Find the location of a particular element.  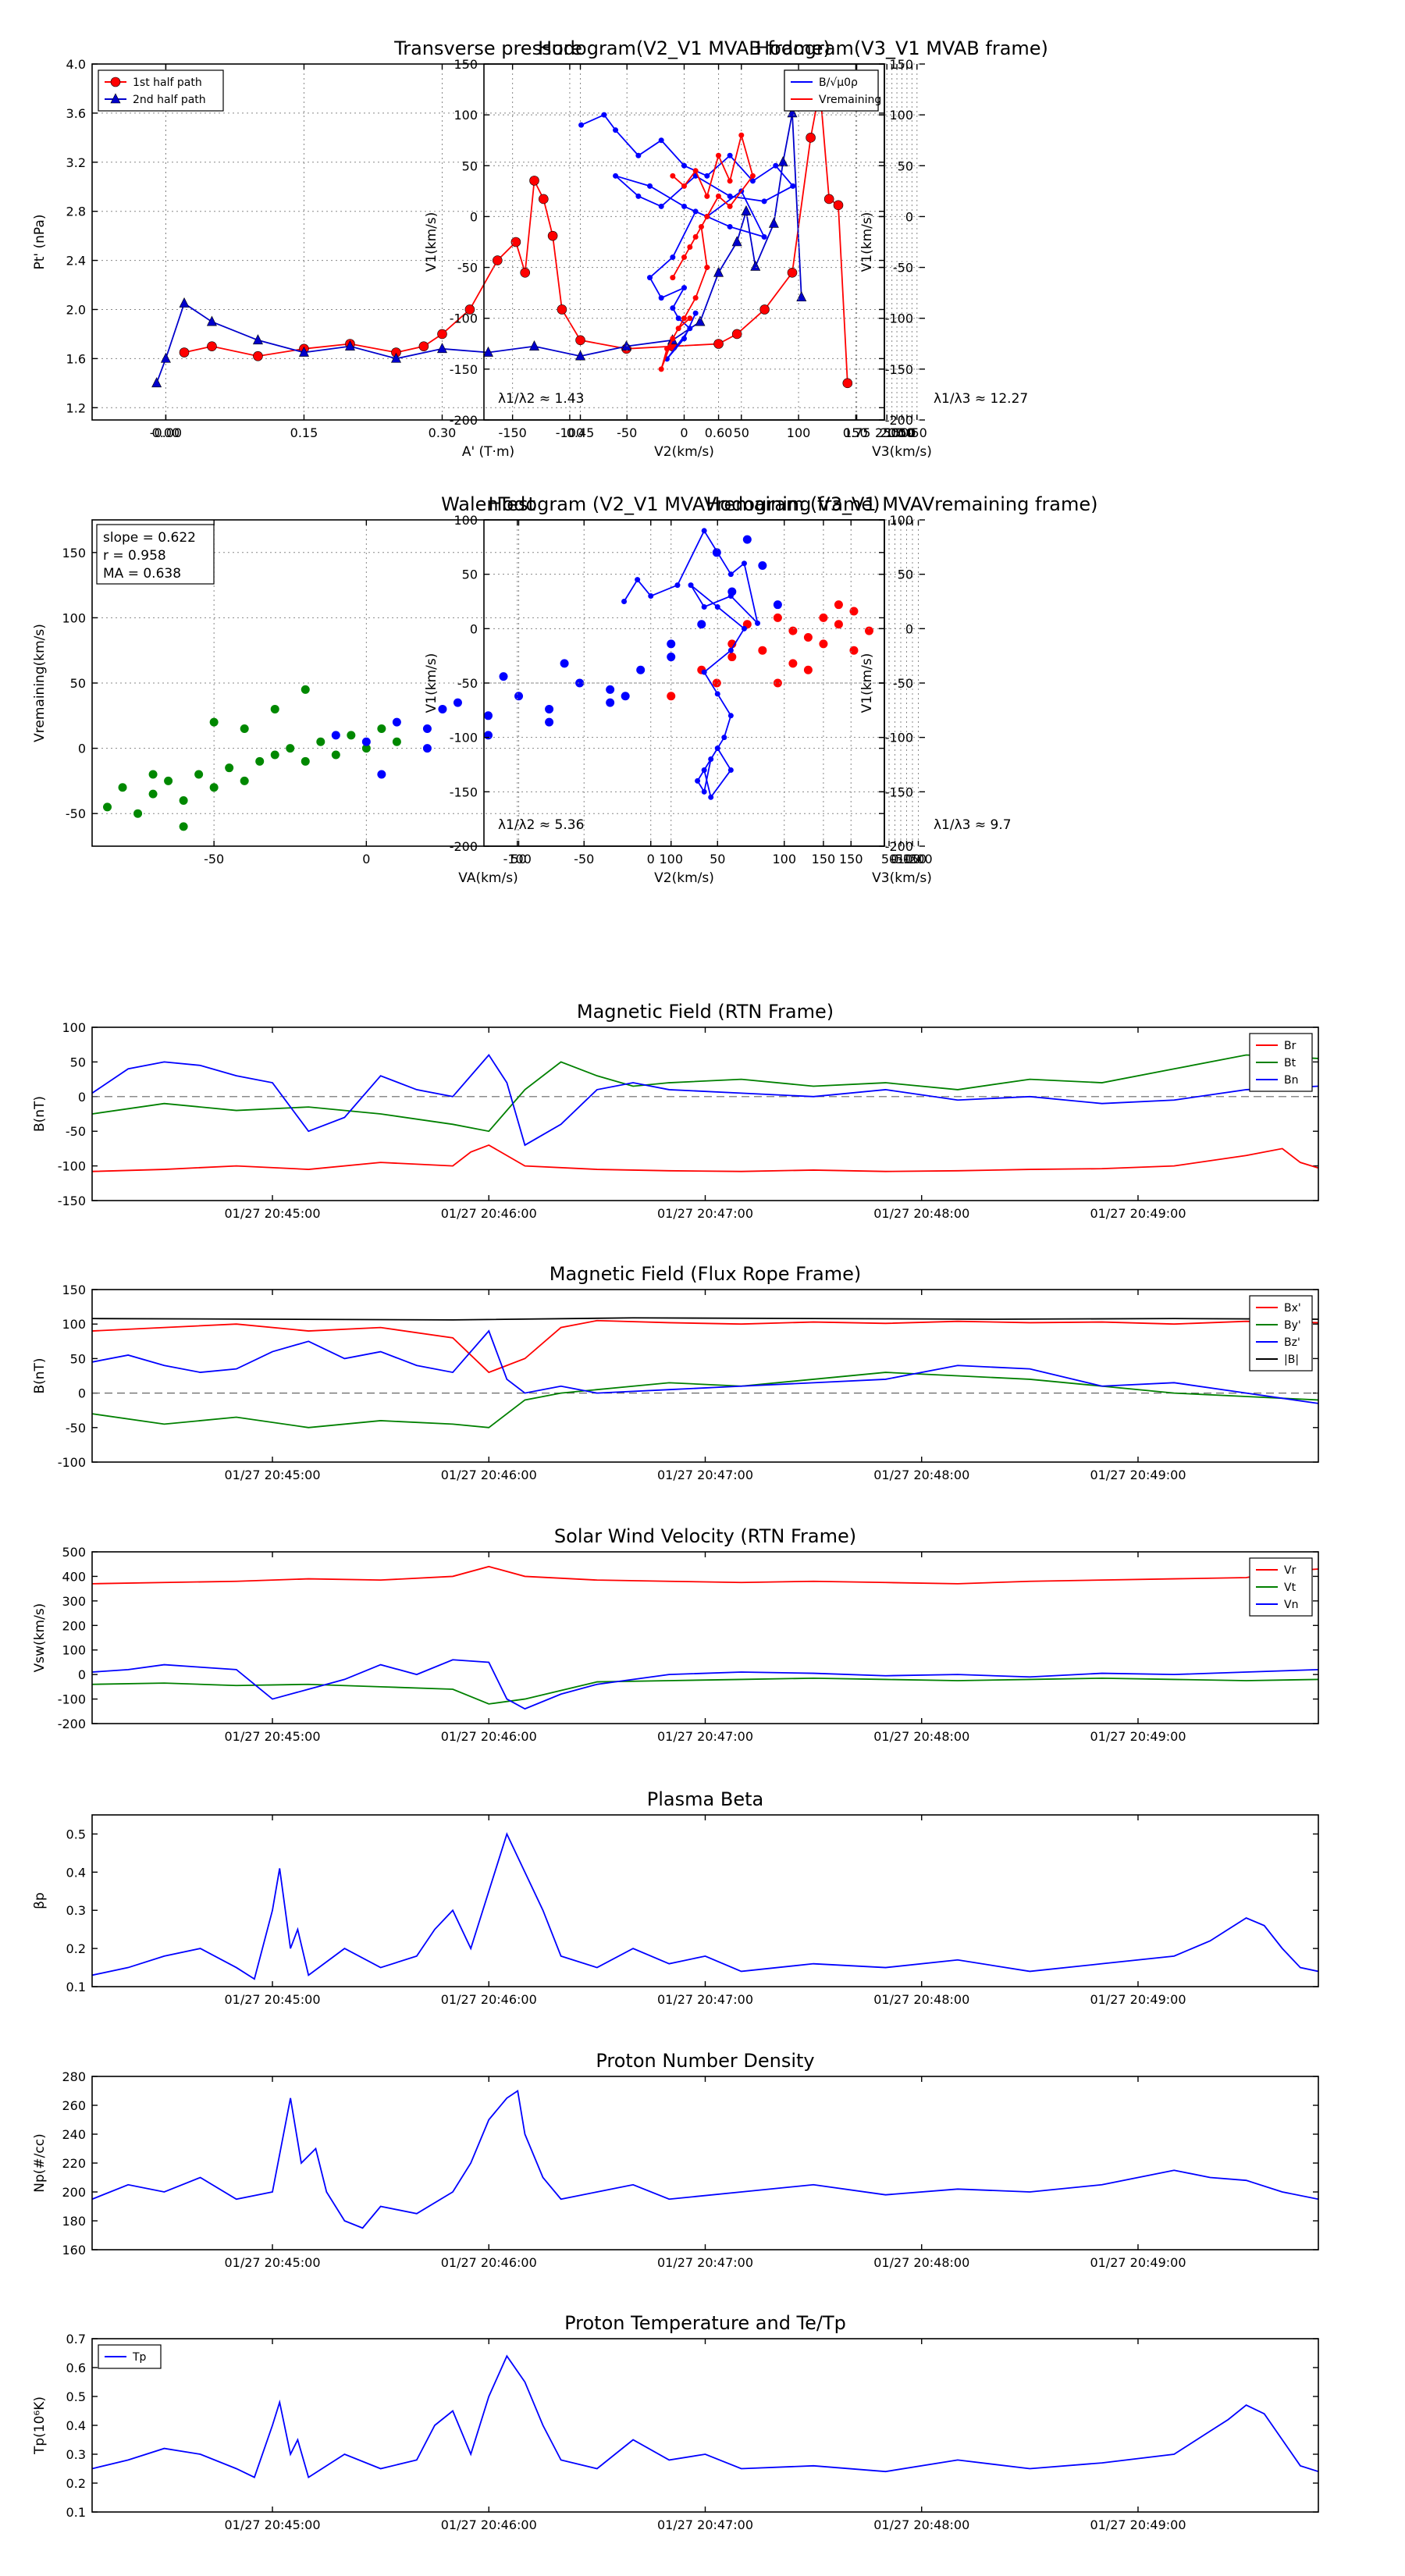

x-axis-label: V2(km/s) is located at coordinates (684, 878).